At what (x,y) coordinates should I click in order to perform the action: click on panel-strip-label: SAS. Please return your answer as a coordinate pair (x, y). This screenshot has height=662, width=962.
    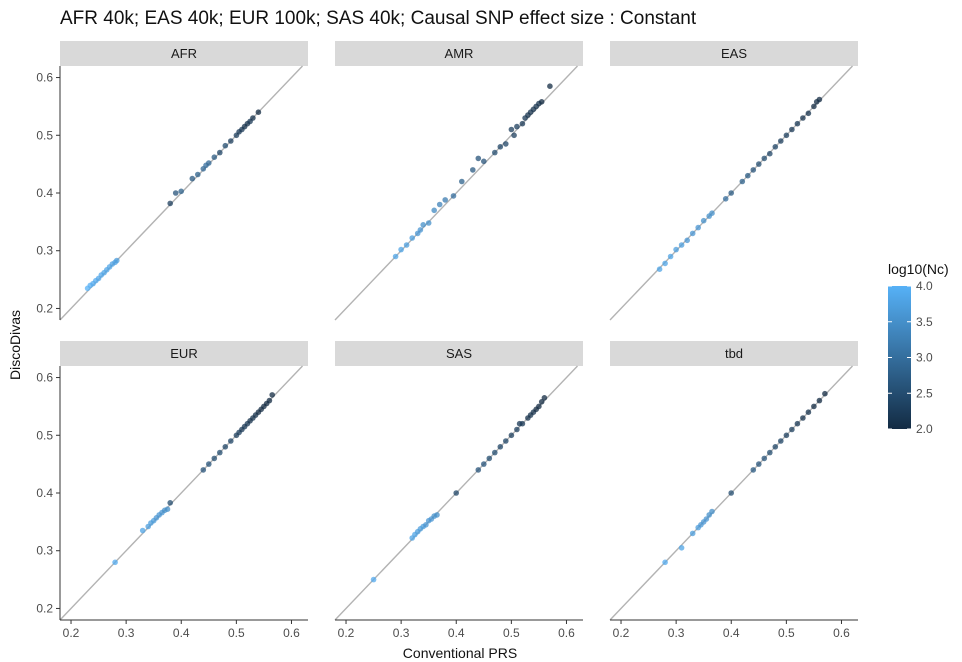
    Looking at the image, I should click on (459, 353).